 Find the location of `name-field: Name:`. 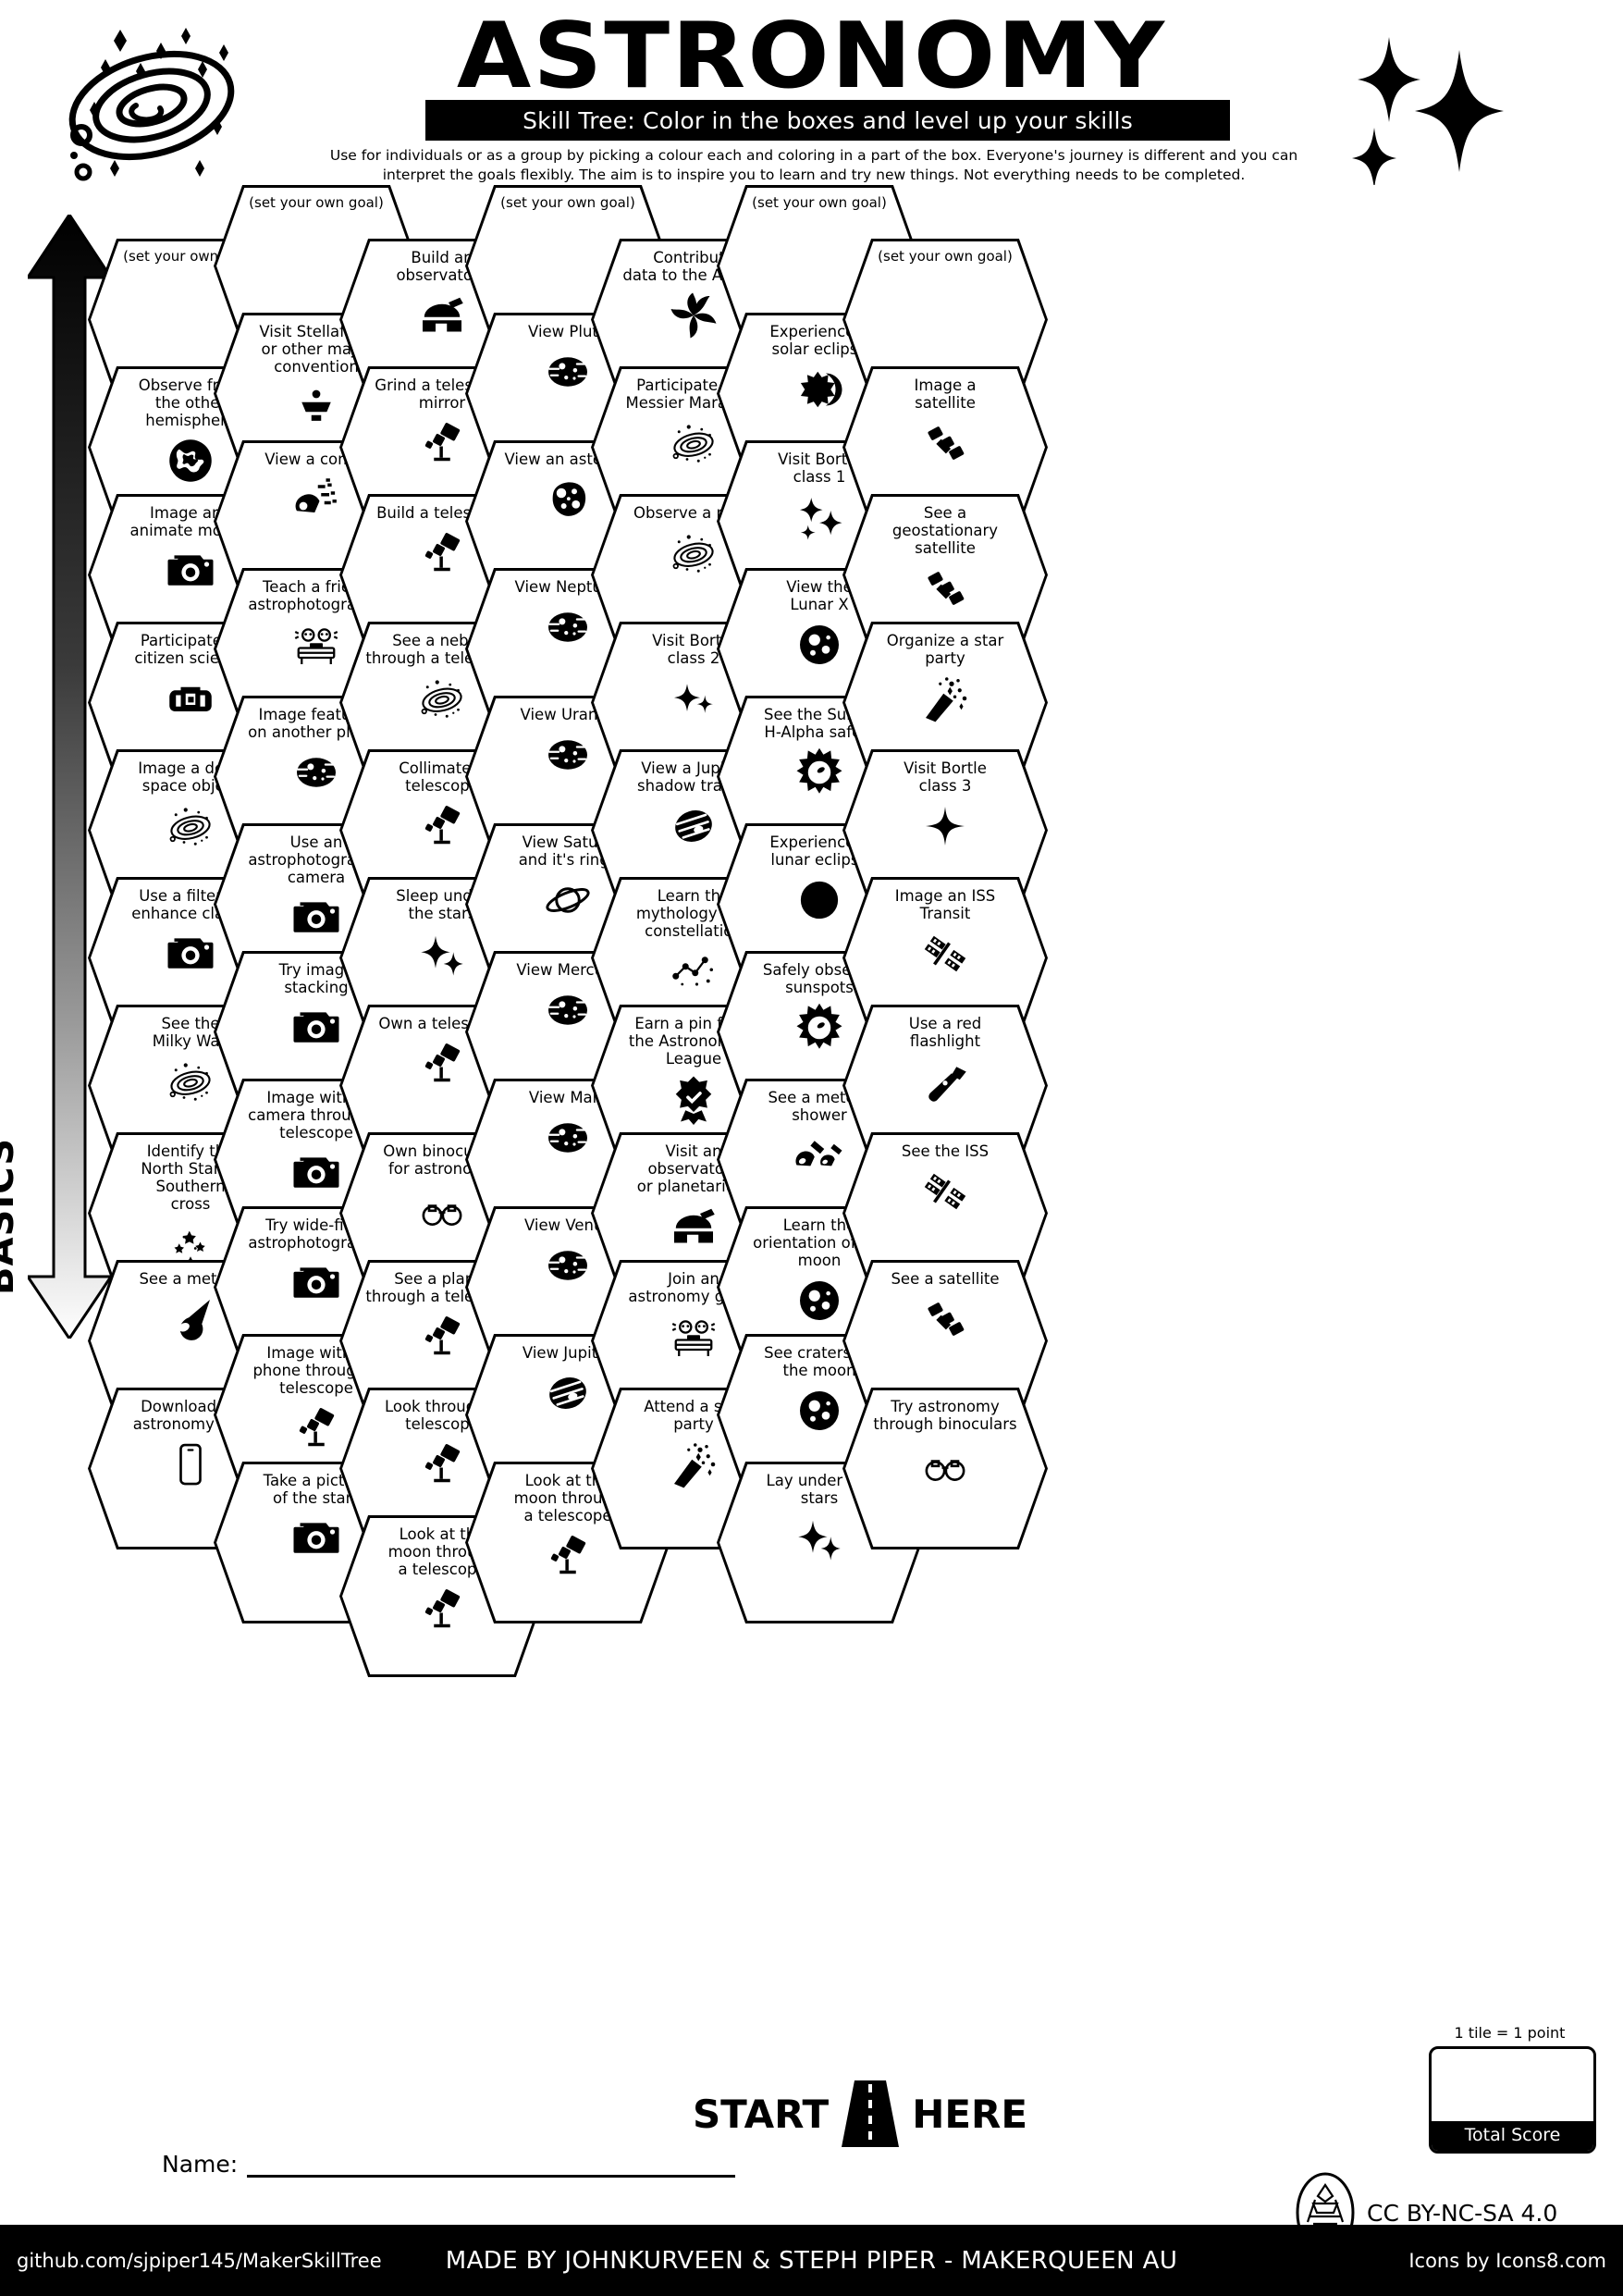

name-field: Name: is located at coordinates (448, 2164).